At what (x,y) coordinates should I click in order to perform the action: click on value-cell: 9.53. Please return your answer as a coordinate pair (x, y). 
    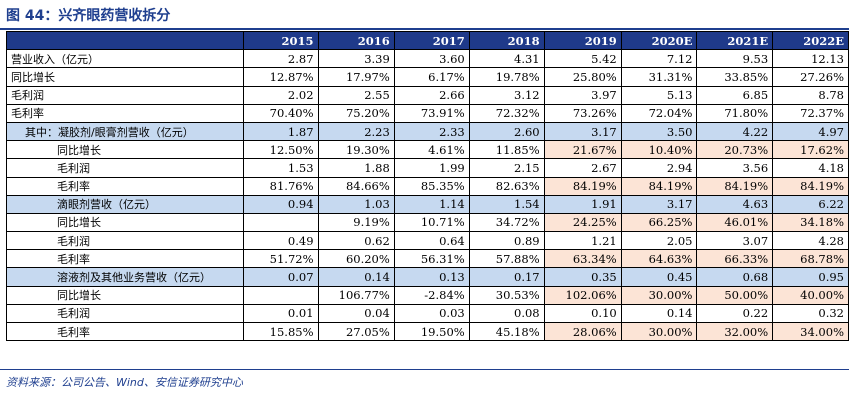
    Looking at the image, I should click on (735, 59).